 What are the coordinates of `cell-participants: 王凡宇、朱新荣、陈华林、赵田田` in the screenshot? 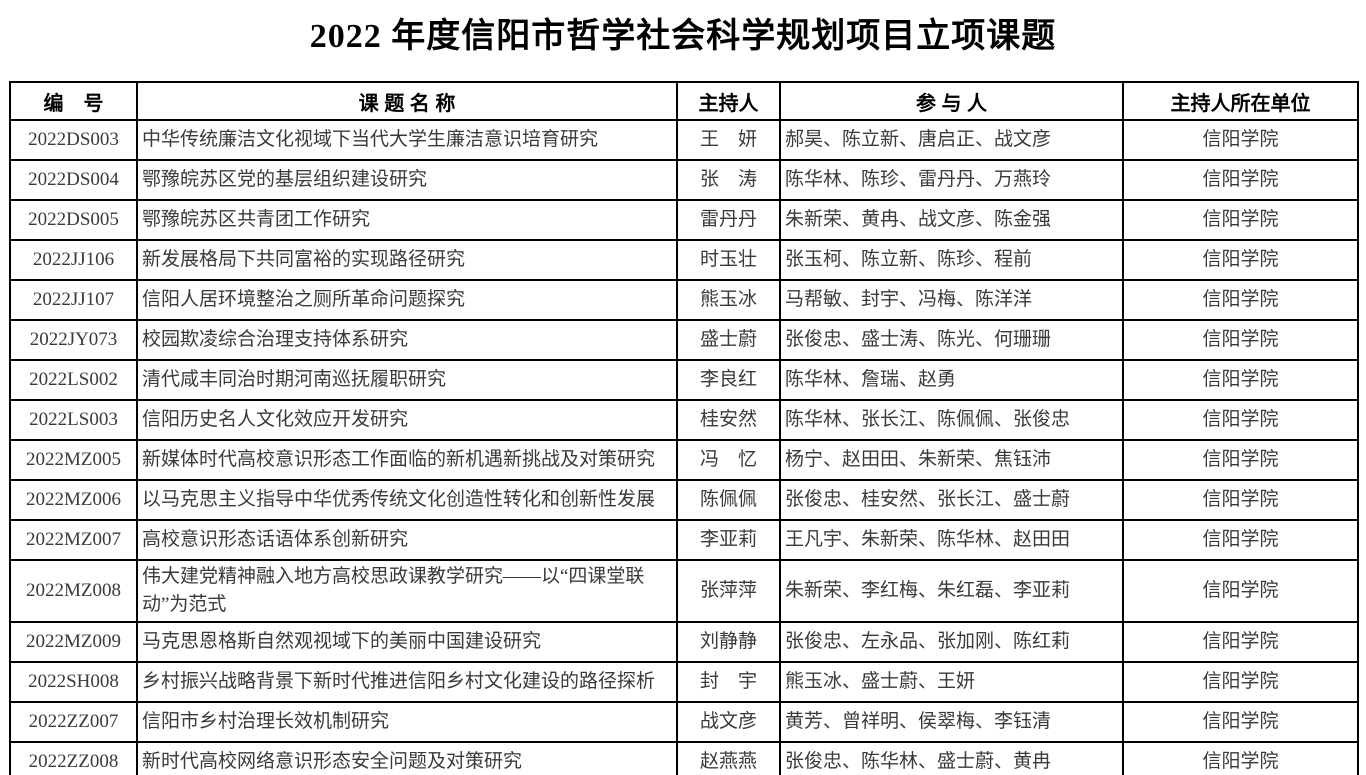 It's located at (951, 540).